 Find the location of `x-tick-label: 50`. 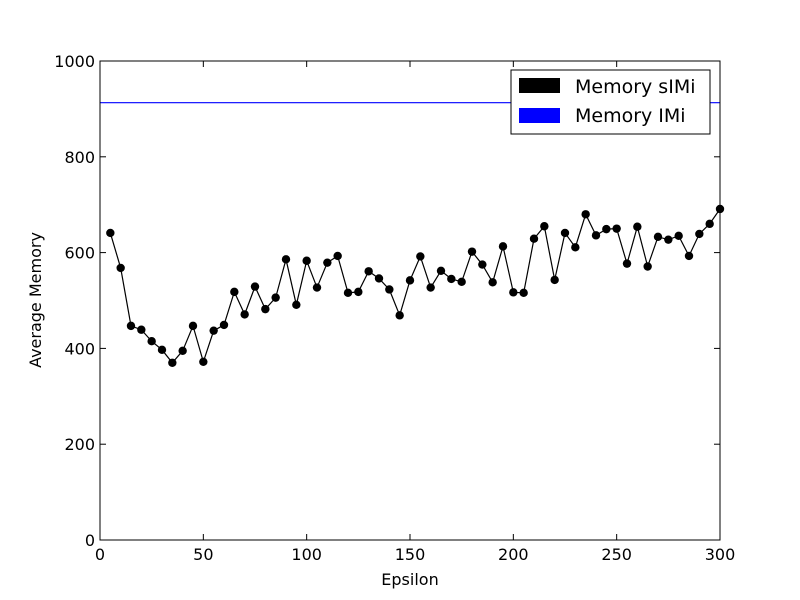

x-tick-label: 50 is located at coordinates (203, 554).